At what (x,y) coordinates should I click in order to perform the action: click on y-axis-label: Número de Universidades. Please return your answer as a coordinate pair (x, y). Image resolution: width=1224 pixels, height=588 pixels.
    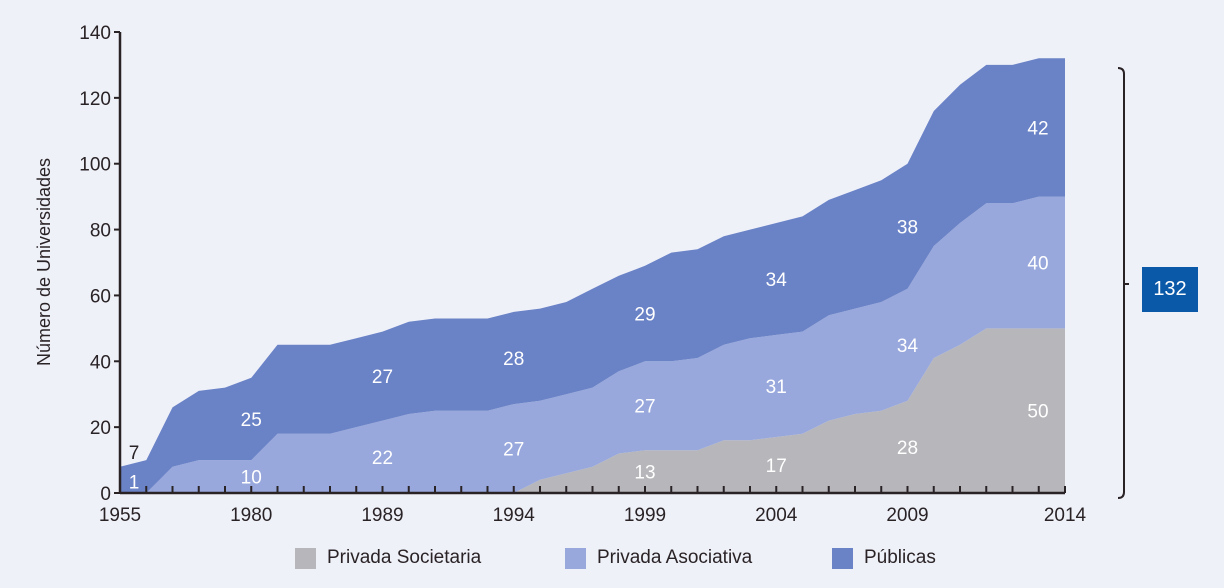
    Looking at the image, I should click on (44, 262).